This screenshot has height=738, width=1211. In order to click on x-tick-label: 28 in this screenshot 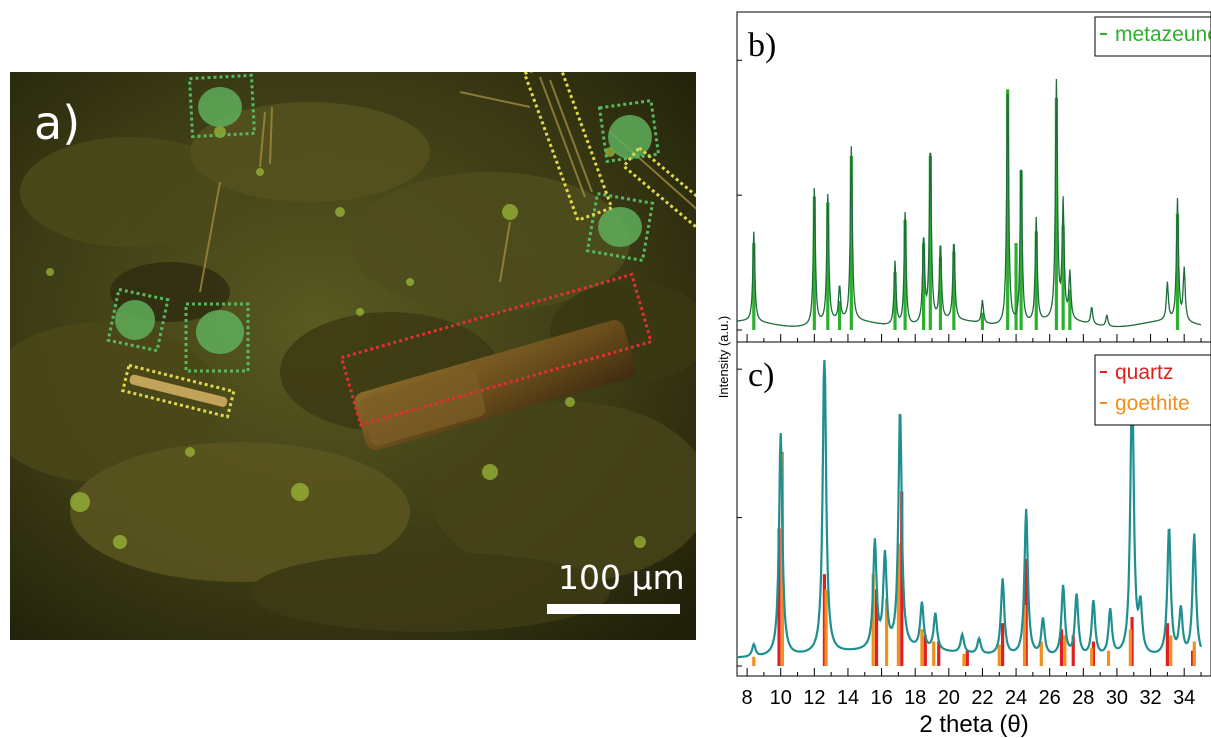, I will do `click(1083, 698)`.